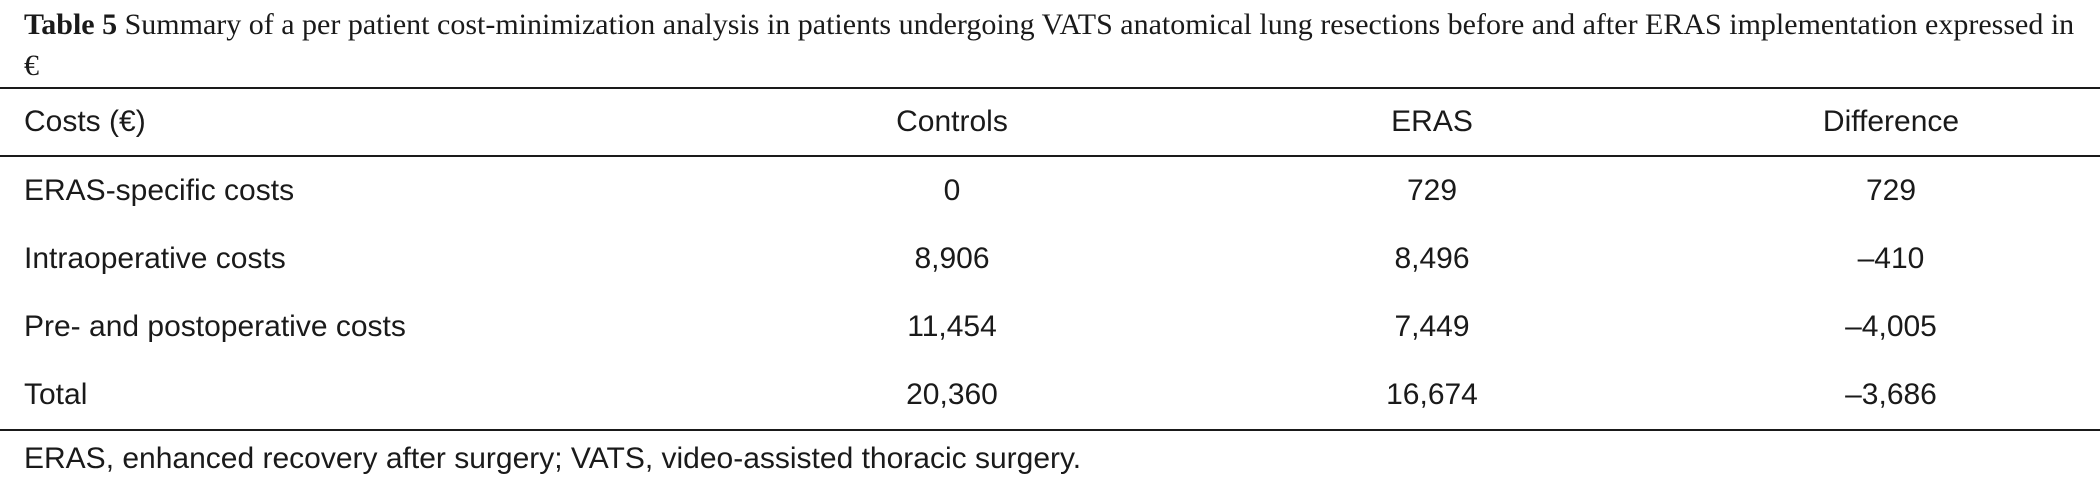 The height and width of the screenshot is (480, 2100). Describe the element at coordinates (1432, 258) in the screenshot. I see `eras-cell: 8,496` at that location.